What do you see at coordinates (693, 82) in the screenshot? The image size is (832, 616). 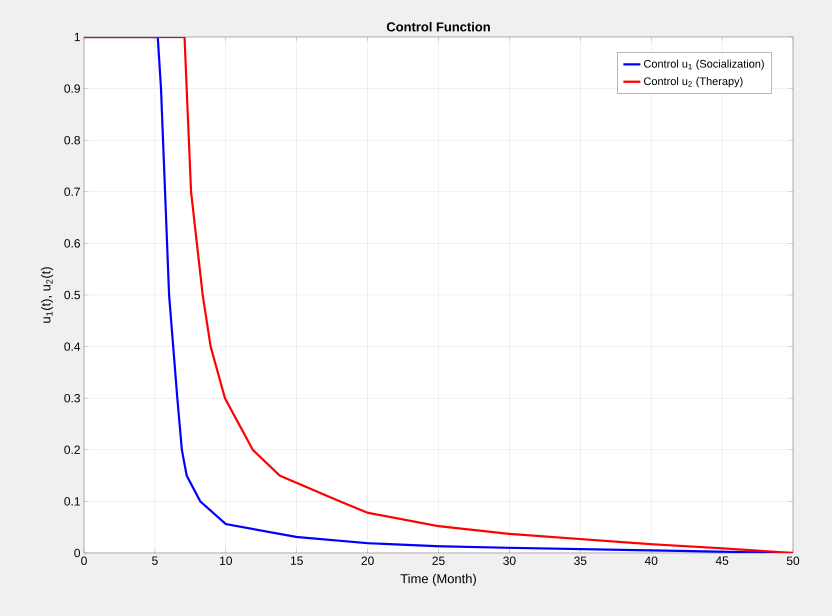 I see `legend-label: Control u$_{2}$ (Therapy)` at bounding box center [693, 82].